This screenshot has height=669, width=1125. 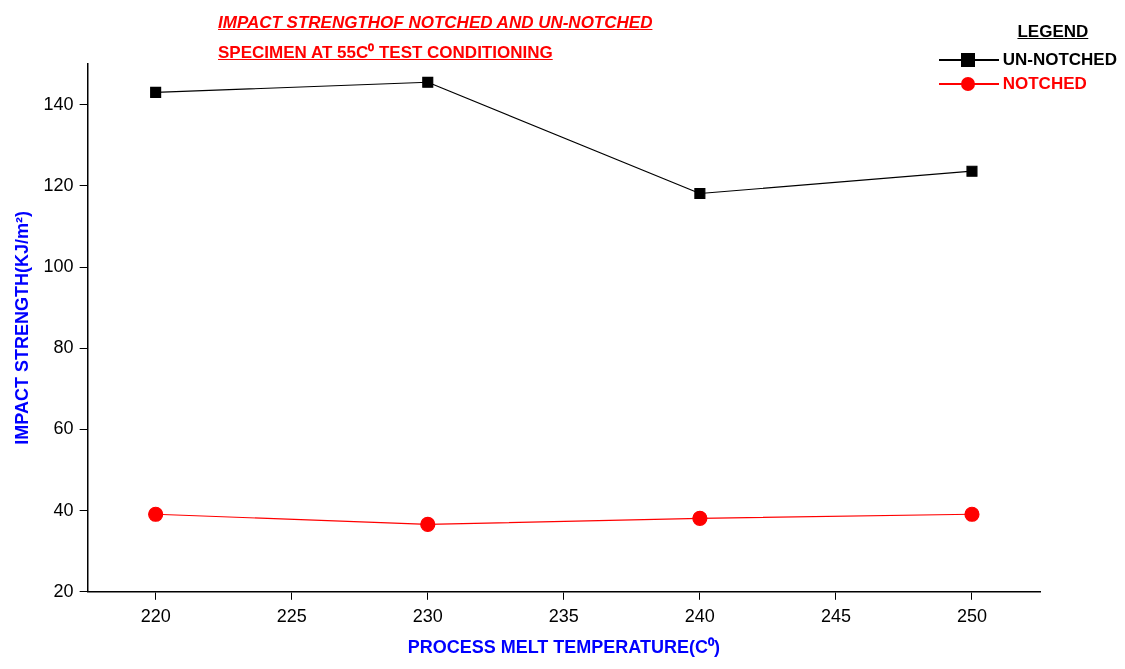 I want to click on y-axis-title: IMPACT STRENGTH(KJ/m²), so click(x=21, y=328).